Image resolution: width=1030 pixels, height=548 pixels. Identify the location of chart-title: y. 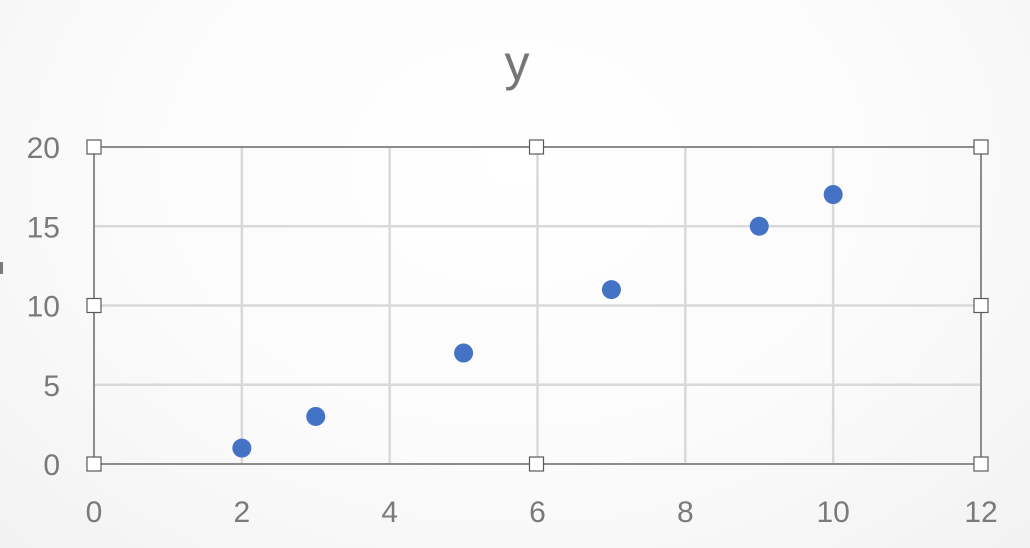
(517, 63).